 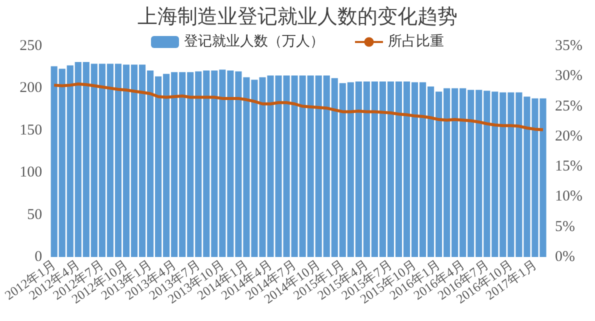 I want to click on y-tick-label: 150, so click(x=31, y=130).